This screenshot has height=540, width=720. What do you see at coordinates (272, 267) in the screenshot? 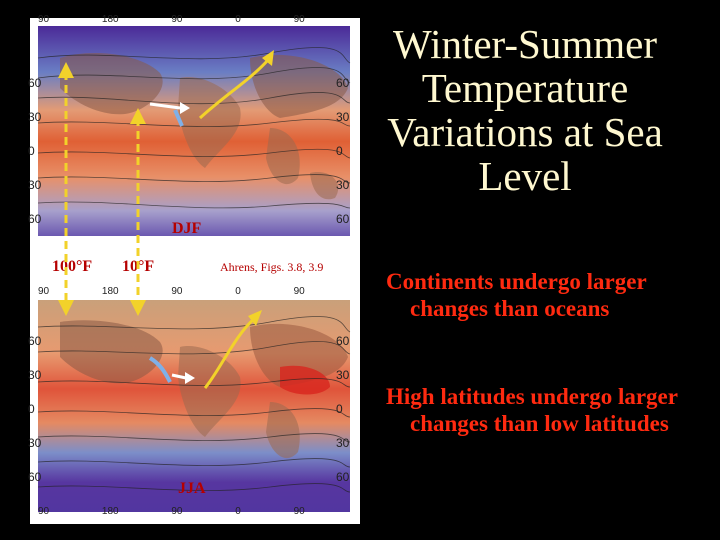
I see `figure-credit: Ahrens, Figs. 3.8, 3.9` at bounding box center [272, 267].